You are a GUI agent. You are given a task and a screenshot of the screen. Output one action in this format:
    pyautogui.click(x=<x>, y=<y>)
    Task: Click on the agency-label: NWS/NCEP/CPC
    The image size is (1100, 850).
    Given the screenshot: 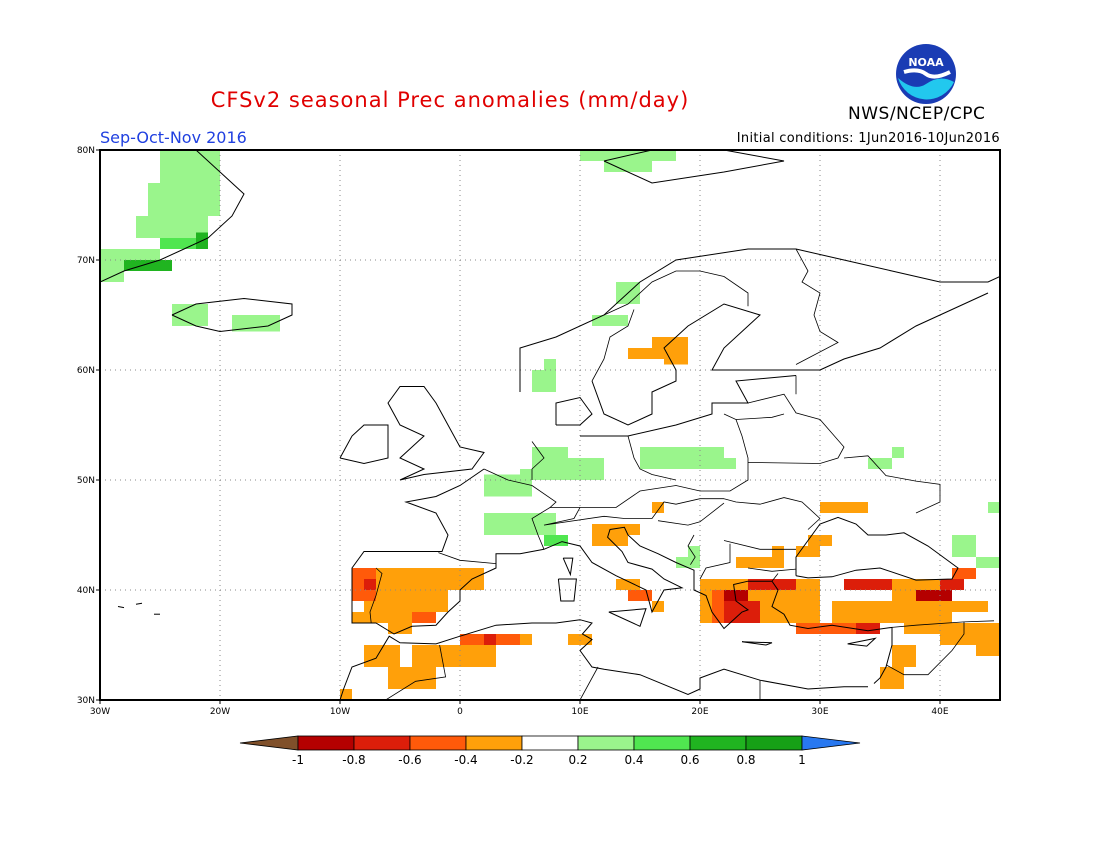 What is the action you would take?
    pyautogui.click(x=917, y=114)
    